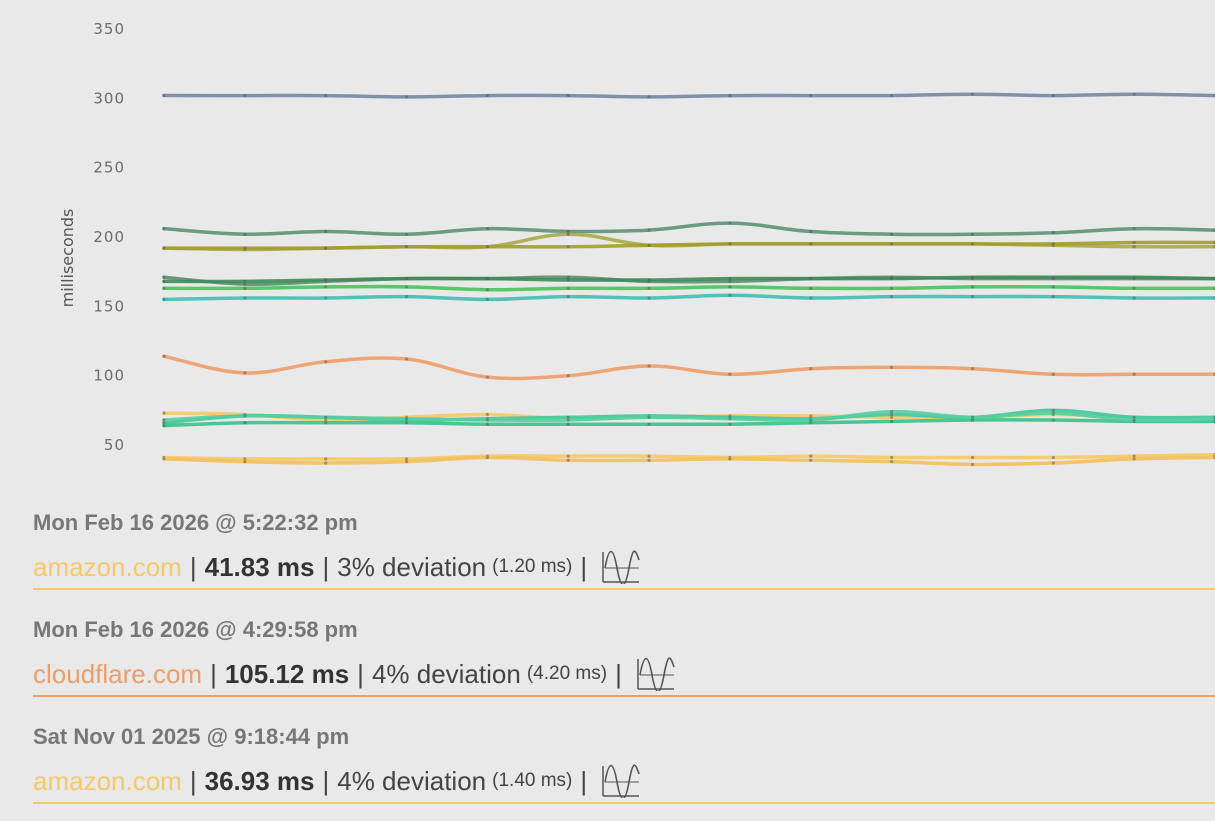 This screenshot has height=821, width=1215. What do you see at coordinates (532, 566) in the screenshot?
I see `result-deviation-ms: (1.20 ms)` at bounding box center [532, 566].